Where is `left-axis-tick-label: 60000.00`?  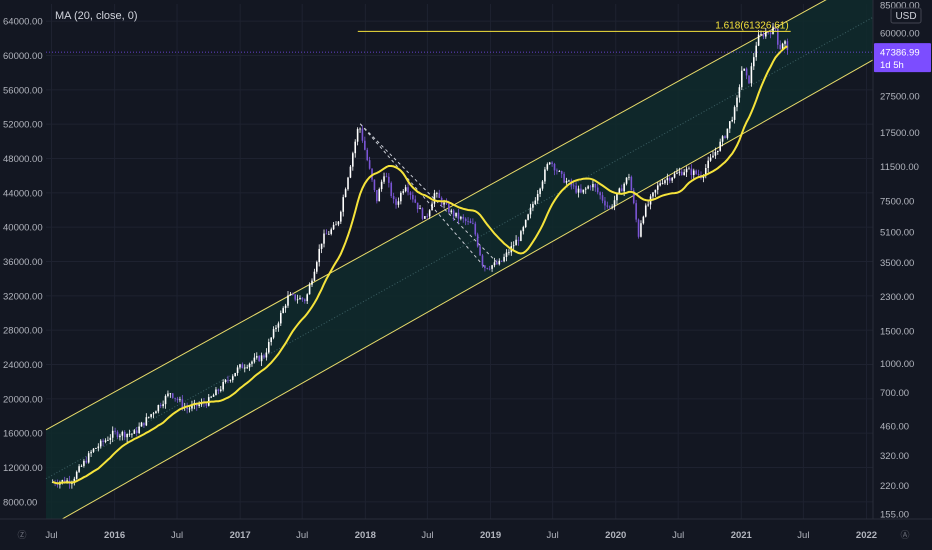
left-axis-tick-label: 60000.00 is located at coordinates (23, 56).